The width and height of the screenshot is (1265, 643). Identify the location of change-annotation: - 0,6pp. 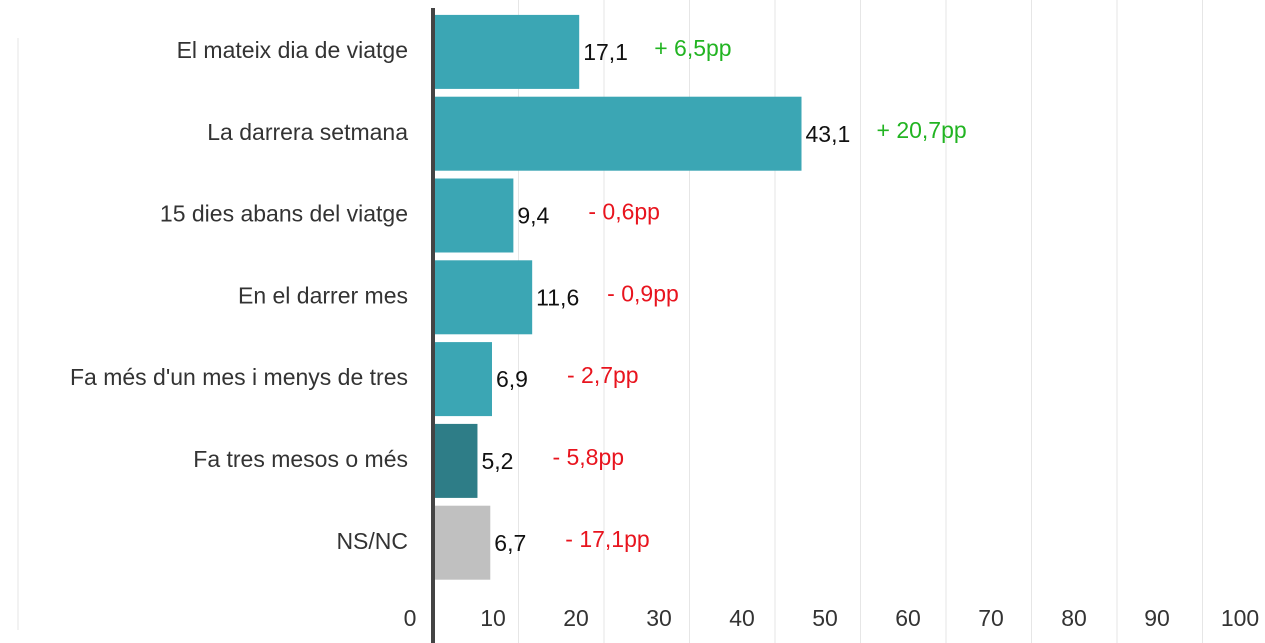
(624, 212).